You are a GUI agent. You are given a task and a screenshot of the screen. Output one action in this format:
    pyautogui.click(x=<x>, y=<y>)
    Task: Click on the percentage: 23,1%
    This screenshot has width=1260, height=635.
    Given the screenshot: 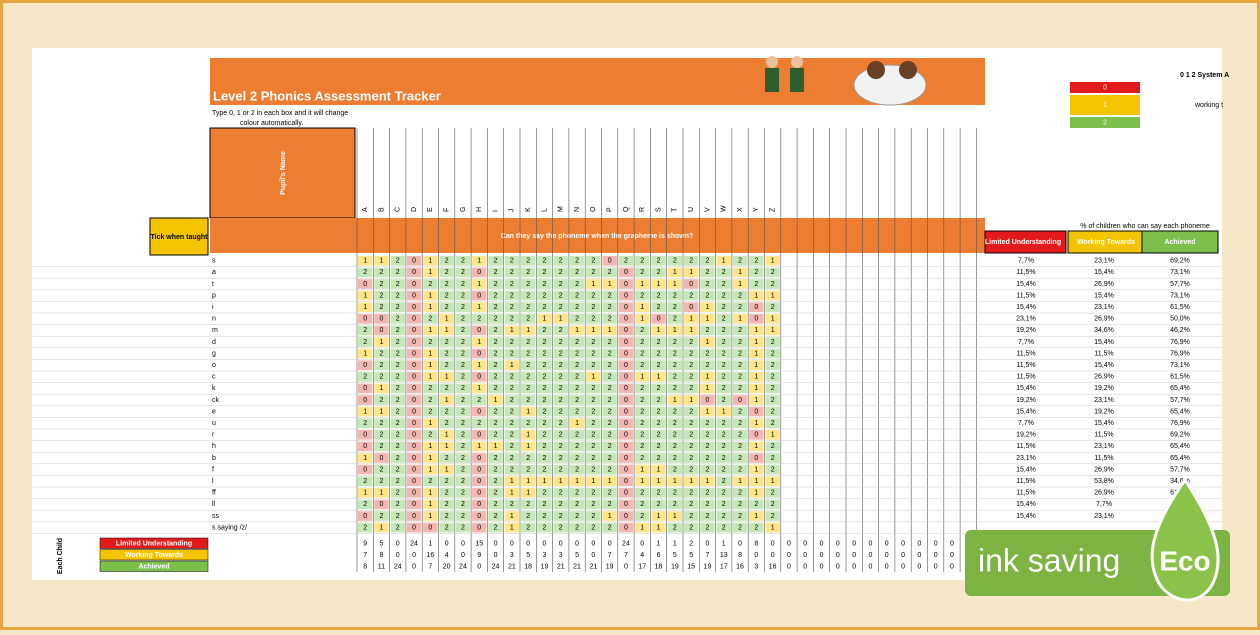 What is the action you would take?
    pyautogui.click(x=1026, y=458)
    